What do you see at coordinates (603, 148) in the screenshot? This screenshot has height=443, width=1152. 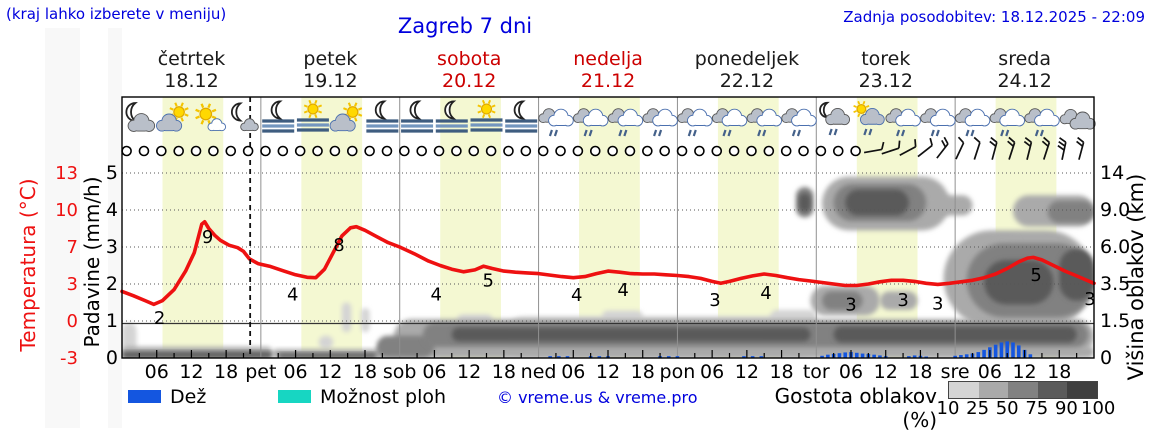 I see `wind-symbol-row` at bounding box center [603, 148].